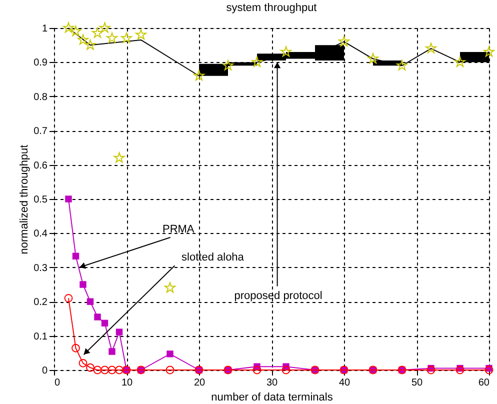  What do you see at coordinates (344, 383) in the screenshot?
I see `x-tick-label: 40` at bounding box center [344, 383].